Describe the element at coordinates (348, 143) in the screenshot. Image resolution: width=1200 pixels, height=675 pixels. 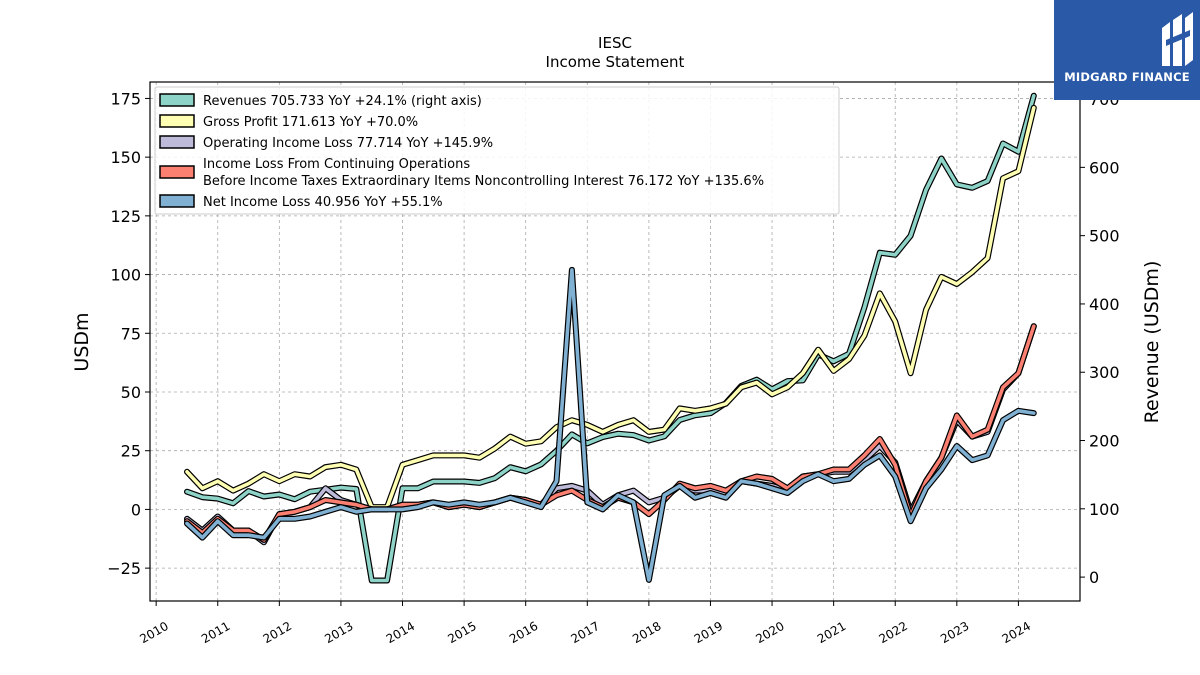
I see `legend-label-operating-income: Operating Income Loss 77.714 YoY +145.9%` at that location.